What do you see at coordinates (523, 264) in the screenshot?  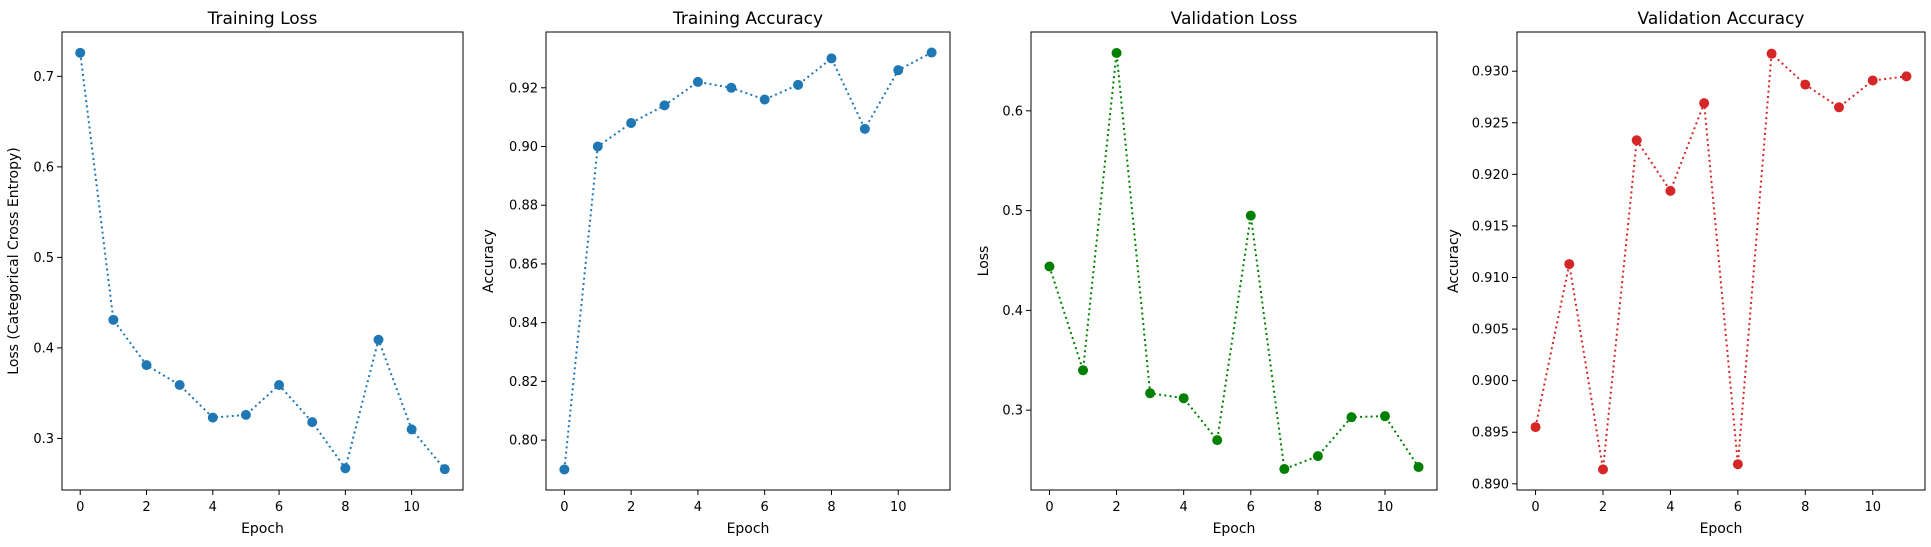 I see `y-tick-label: 0.86` at bounding box center [523, 264].